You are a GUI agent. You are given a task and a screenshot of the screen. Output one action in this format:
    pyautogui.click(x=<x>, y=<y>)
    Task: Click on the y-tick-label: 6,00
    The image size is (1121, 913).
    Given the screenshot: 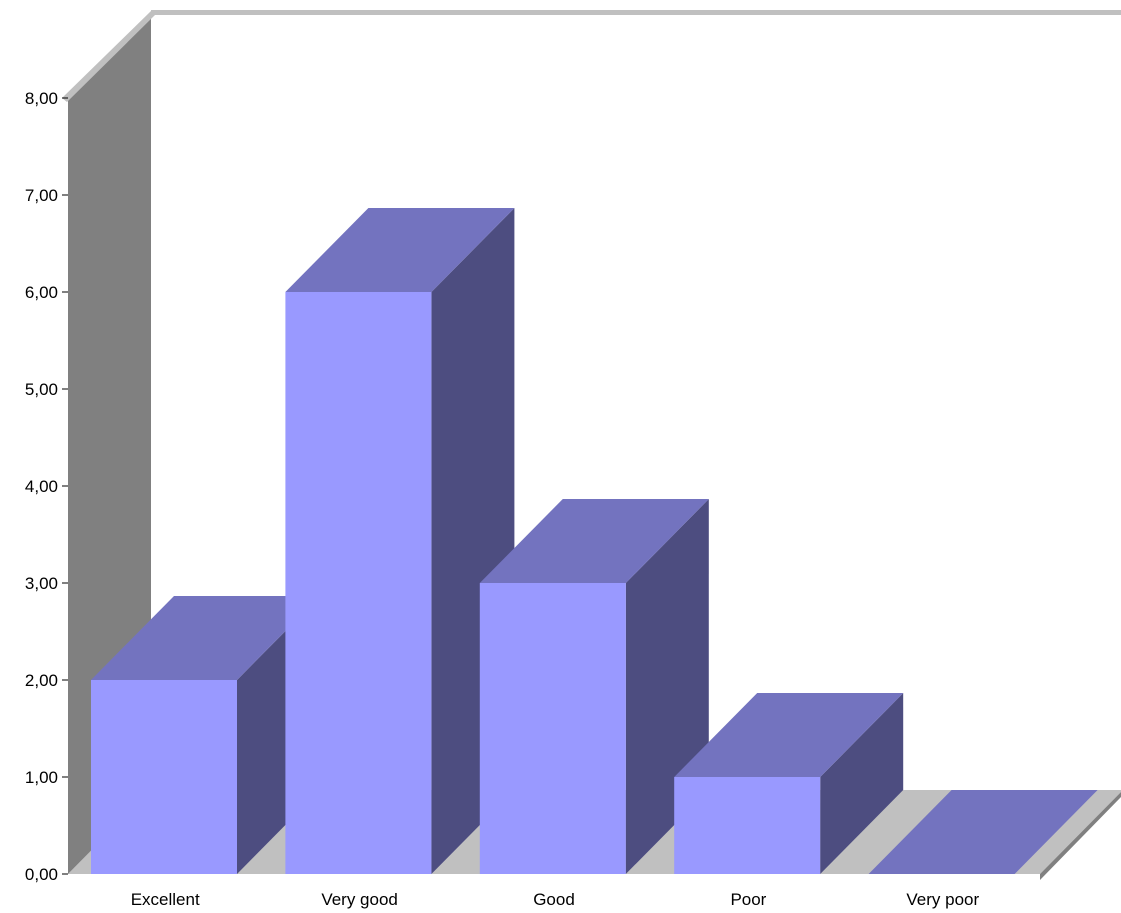 What is the action you would take?
    pyautogui.click(x=41, y=292)
    